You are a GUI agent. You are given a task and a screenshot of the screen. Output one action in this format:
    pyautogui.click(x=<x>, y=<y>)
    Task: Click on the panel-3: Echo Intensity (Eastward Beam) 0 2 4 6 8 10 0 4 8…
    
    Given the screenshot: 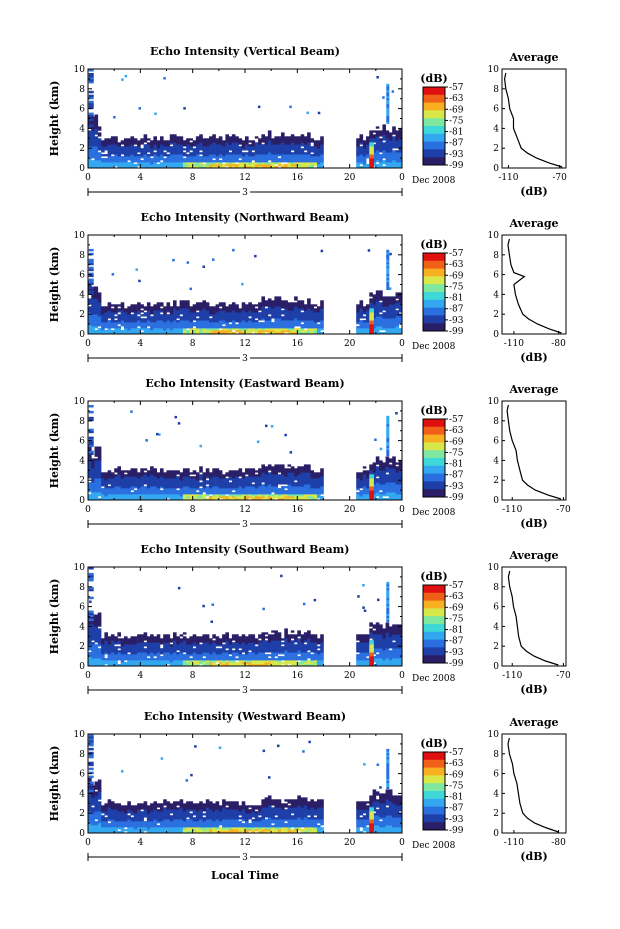 What is the action you would take?
    pyautogui.click(x=309, y=453)
    